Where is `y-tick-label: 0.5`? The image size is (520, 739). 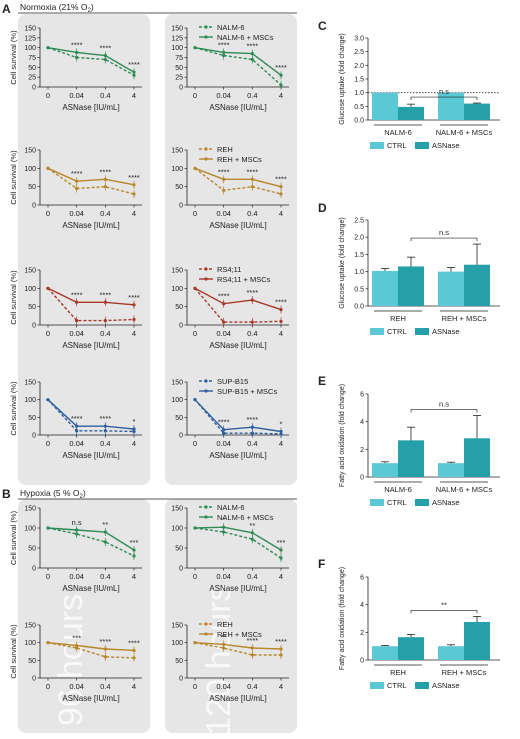
y-tick-label: 0.5 is located at coordinates (359, 107).